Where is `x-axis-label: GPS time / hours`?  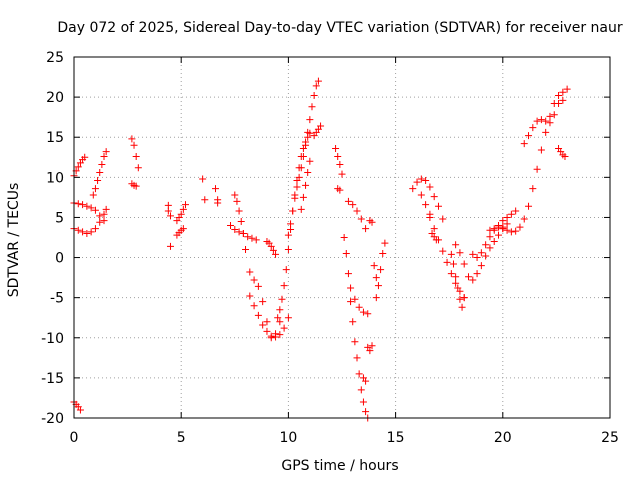 x-axis-label: GPS time / hours is located at coordinates (339, 466).